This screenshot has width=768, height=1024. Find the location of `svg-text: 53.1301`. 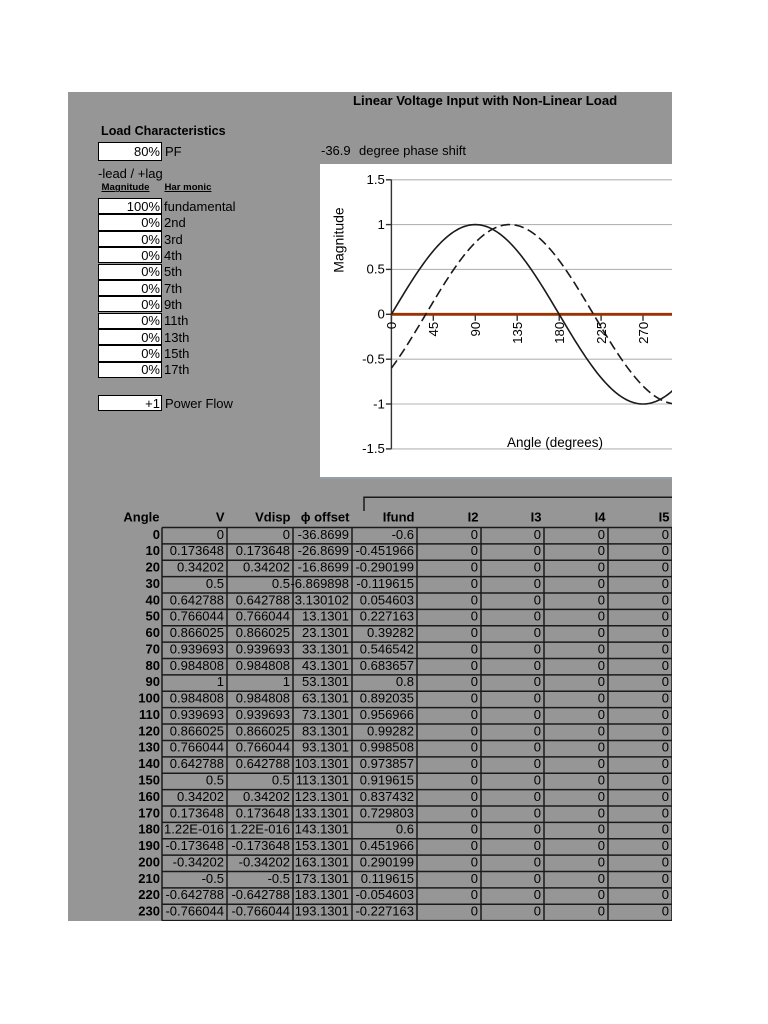

svg-text: 53.1301 is located at coordinates (325, 681).